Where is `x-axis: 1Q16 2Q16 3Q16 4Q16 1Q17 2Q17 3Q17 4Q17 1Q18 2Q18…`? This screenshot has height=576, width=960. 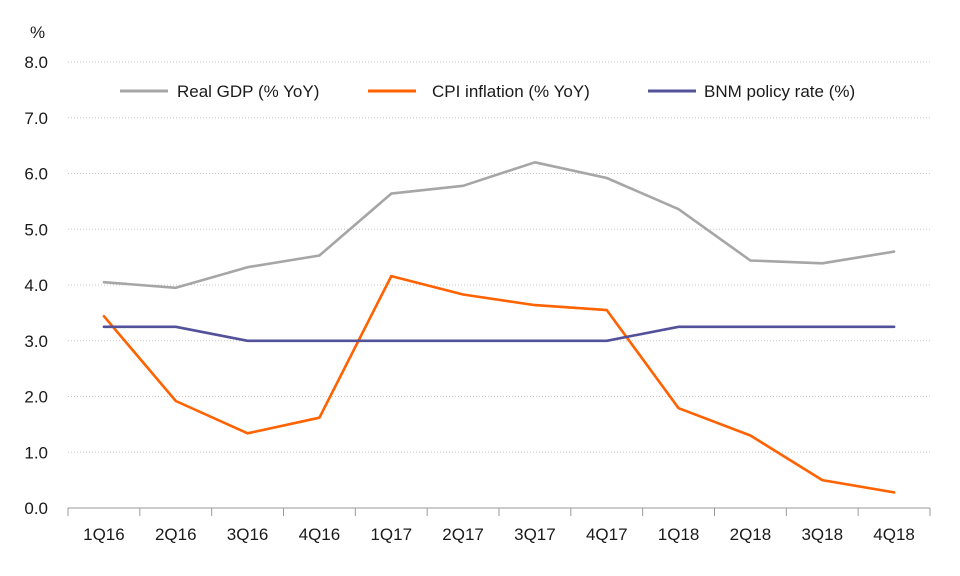 x-axis: 1Q16 2Q16 3Q16 4Q16 1Q17 2Q17 3Q17 4Q17 1Q18 2Q18… is located at coordinates (499, 525).